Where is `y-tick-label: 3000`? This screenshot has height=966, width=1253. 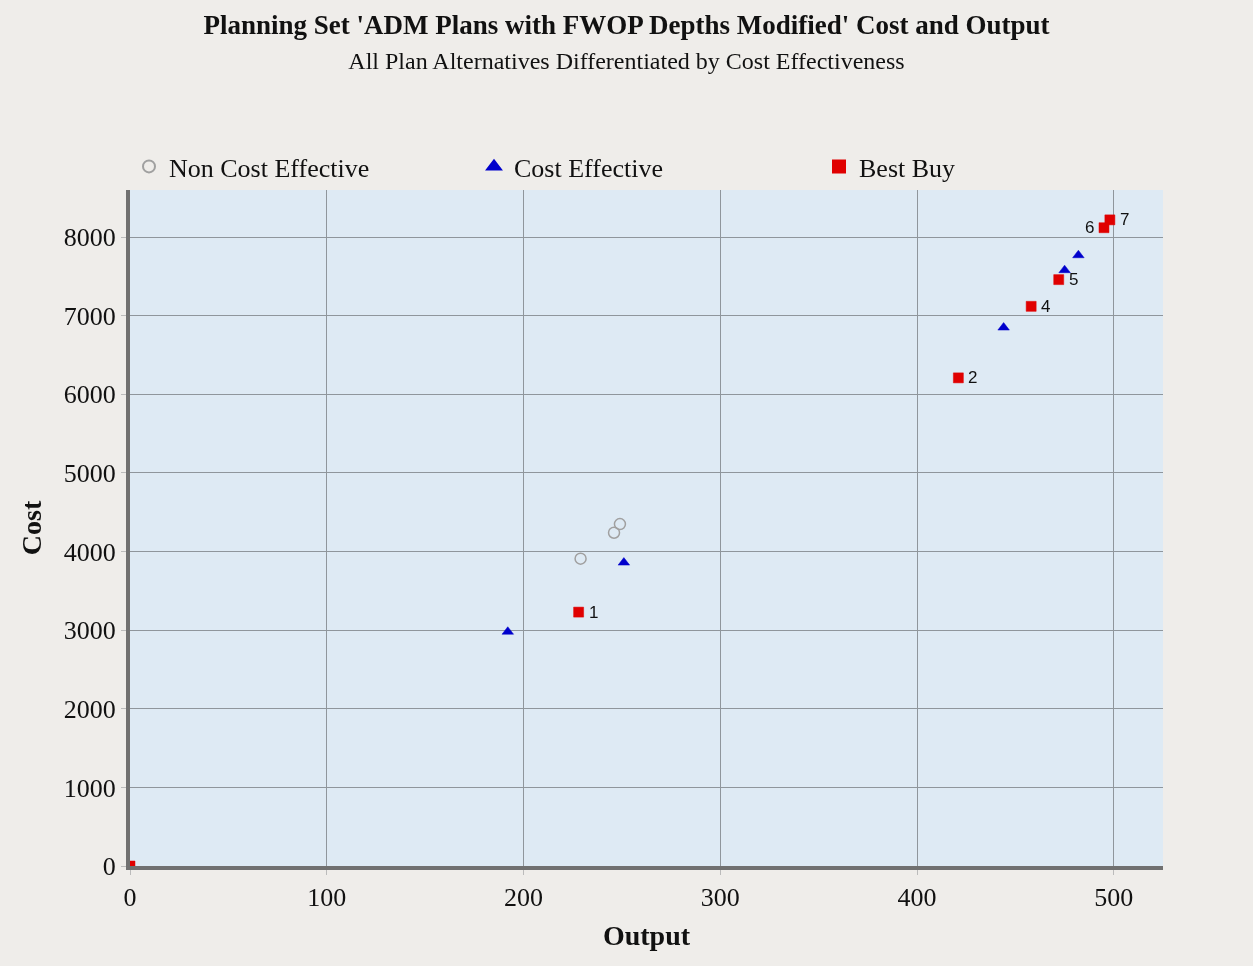
y-tick-label: 3000 is located at coordinates (89, 631).